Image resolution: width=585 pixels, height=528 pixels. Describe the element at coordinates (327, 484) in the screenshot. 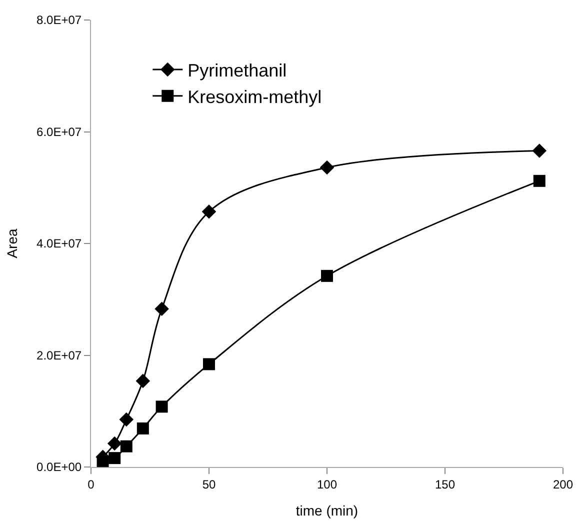

I see `x-tick-label: 100` at that location.